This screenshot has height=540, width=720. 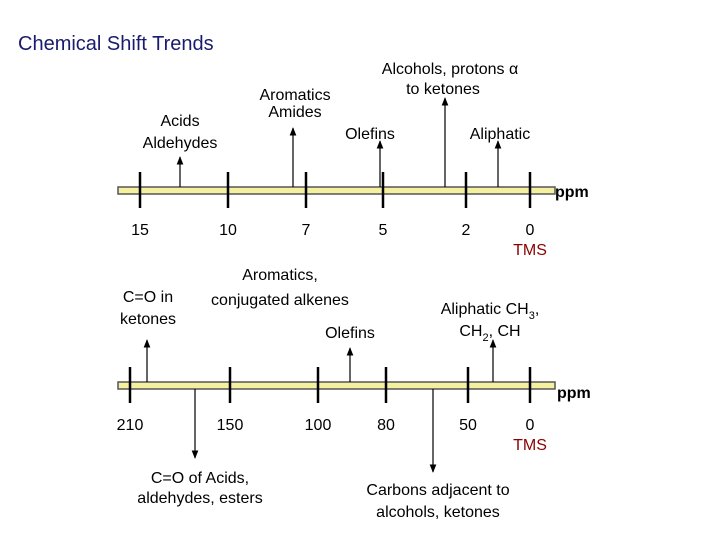 What do you see at coordinates (383, 230) in the screenshot?
I see `tick-label: 5` at bounding box center [383, 230].